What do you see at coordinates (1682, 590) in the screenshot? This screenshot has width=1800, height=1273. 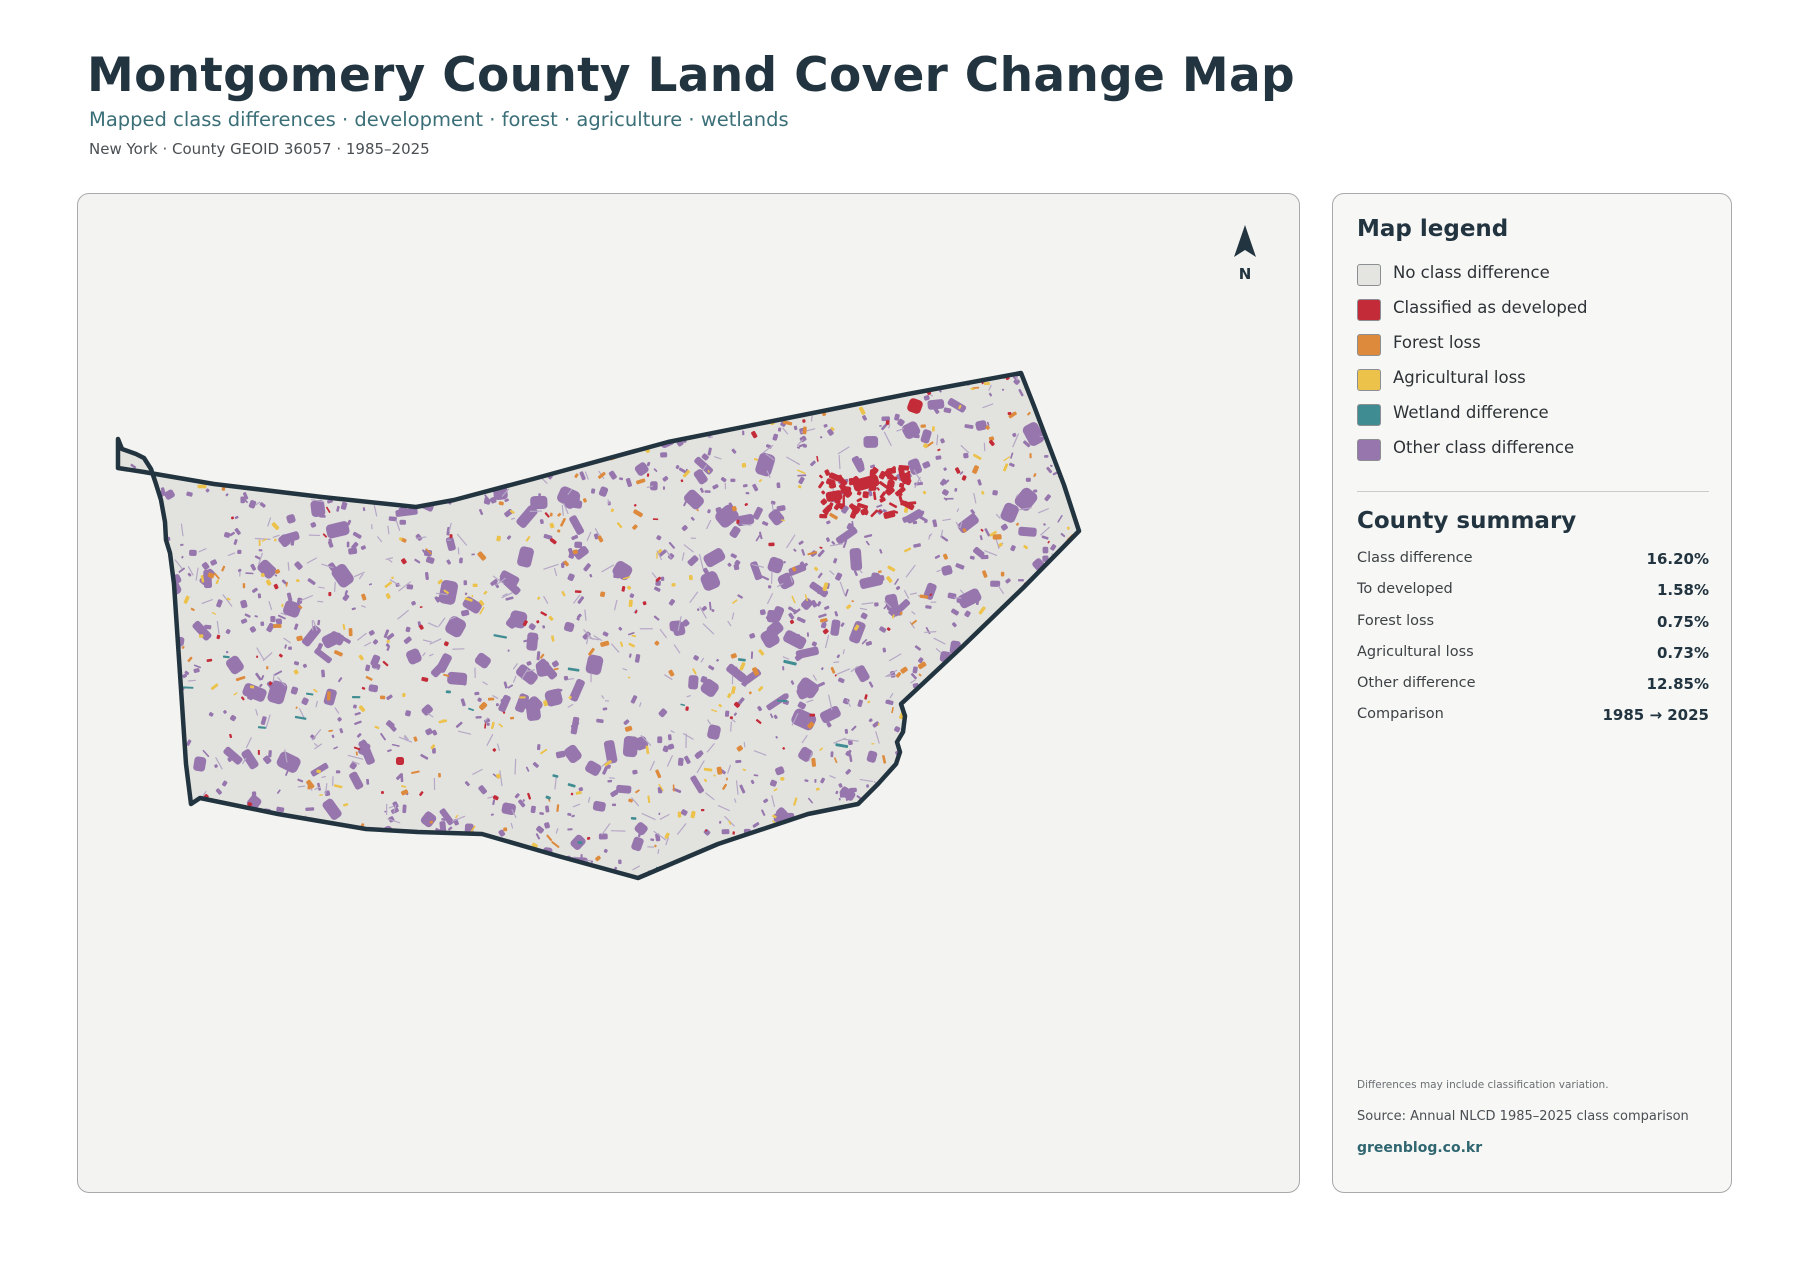 I see `summary-value: 1.58%` at bounding box center [1682, 590].